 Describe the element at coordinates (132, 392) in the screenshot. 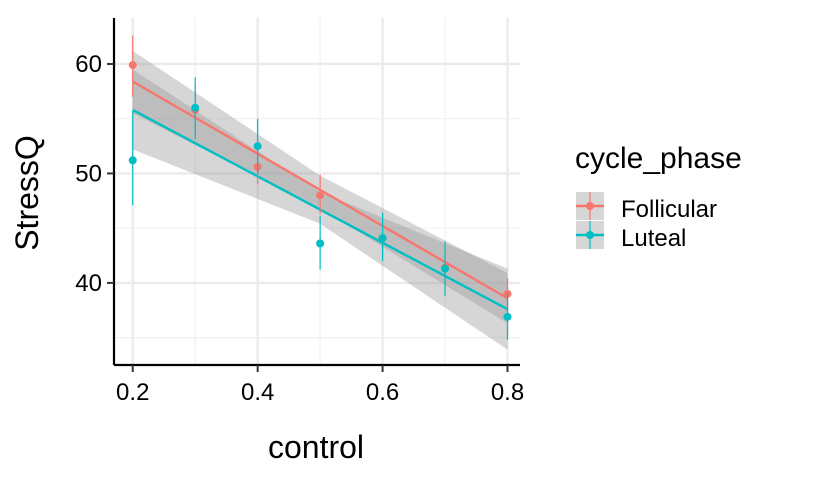

I see `x-tick-label: 0.2` at that location.